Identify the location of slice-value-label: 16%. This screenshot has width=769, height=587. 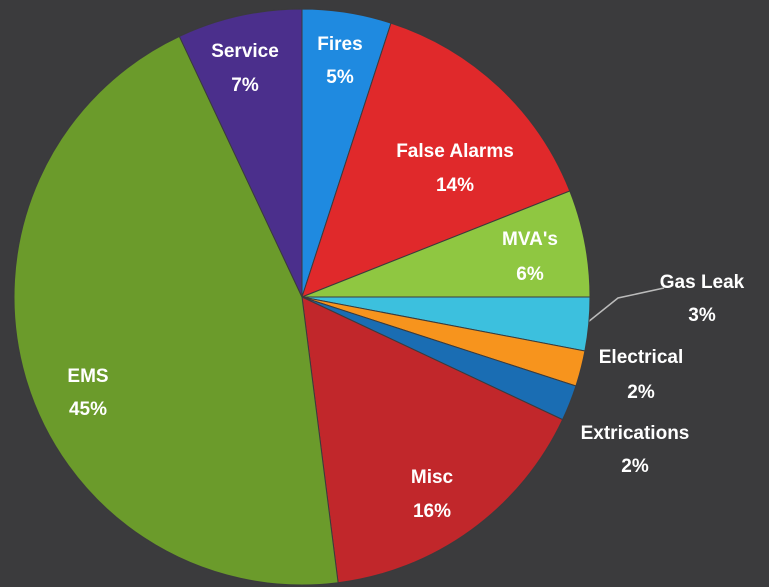
(432, 511).